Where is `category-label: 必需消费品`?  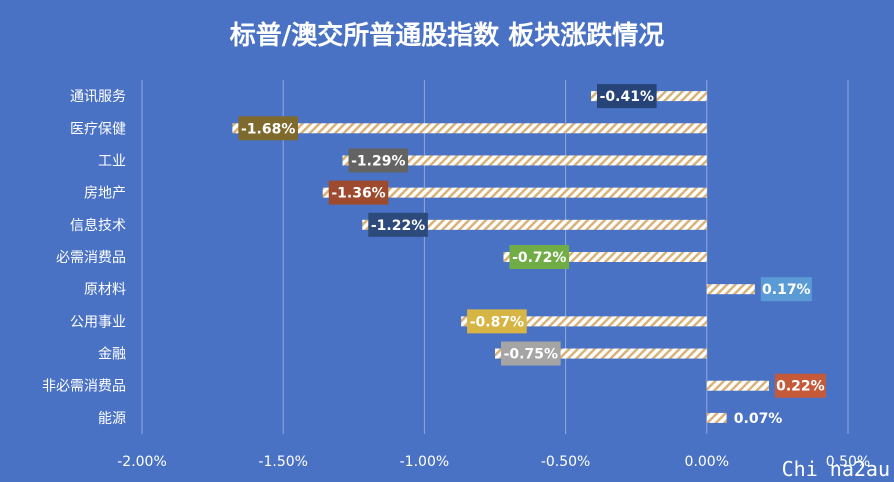
category-label: 必需消费品 is located at coordinates (91, 258).